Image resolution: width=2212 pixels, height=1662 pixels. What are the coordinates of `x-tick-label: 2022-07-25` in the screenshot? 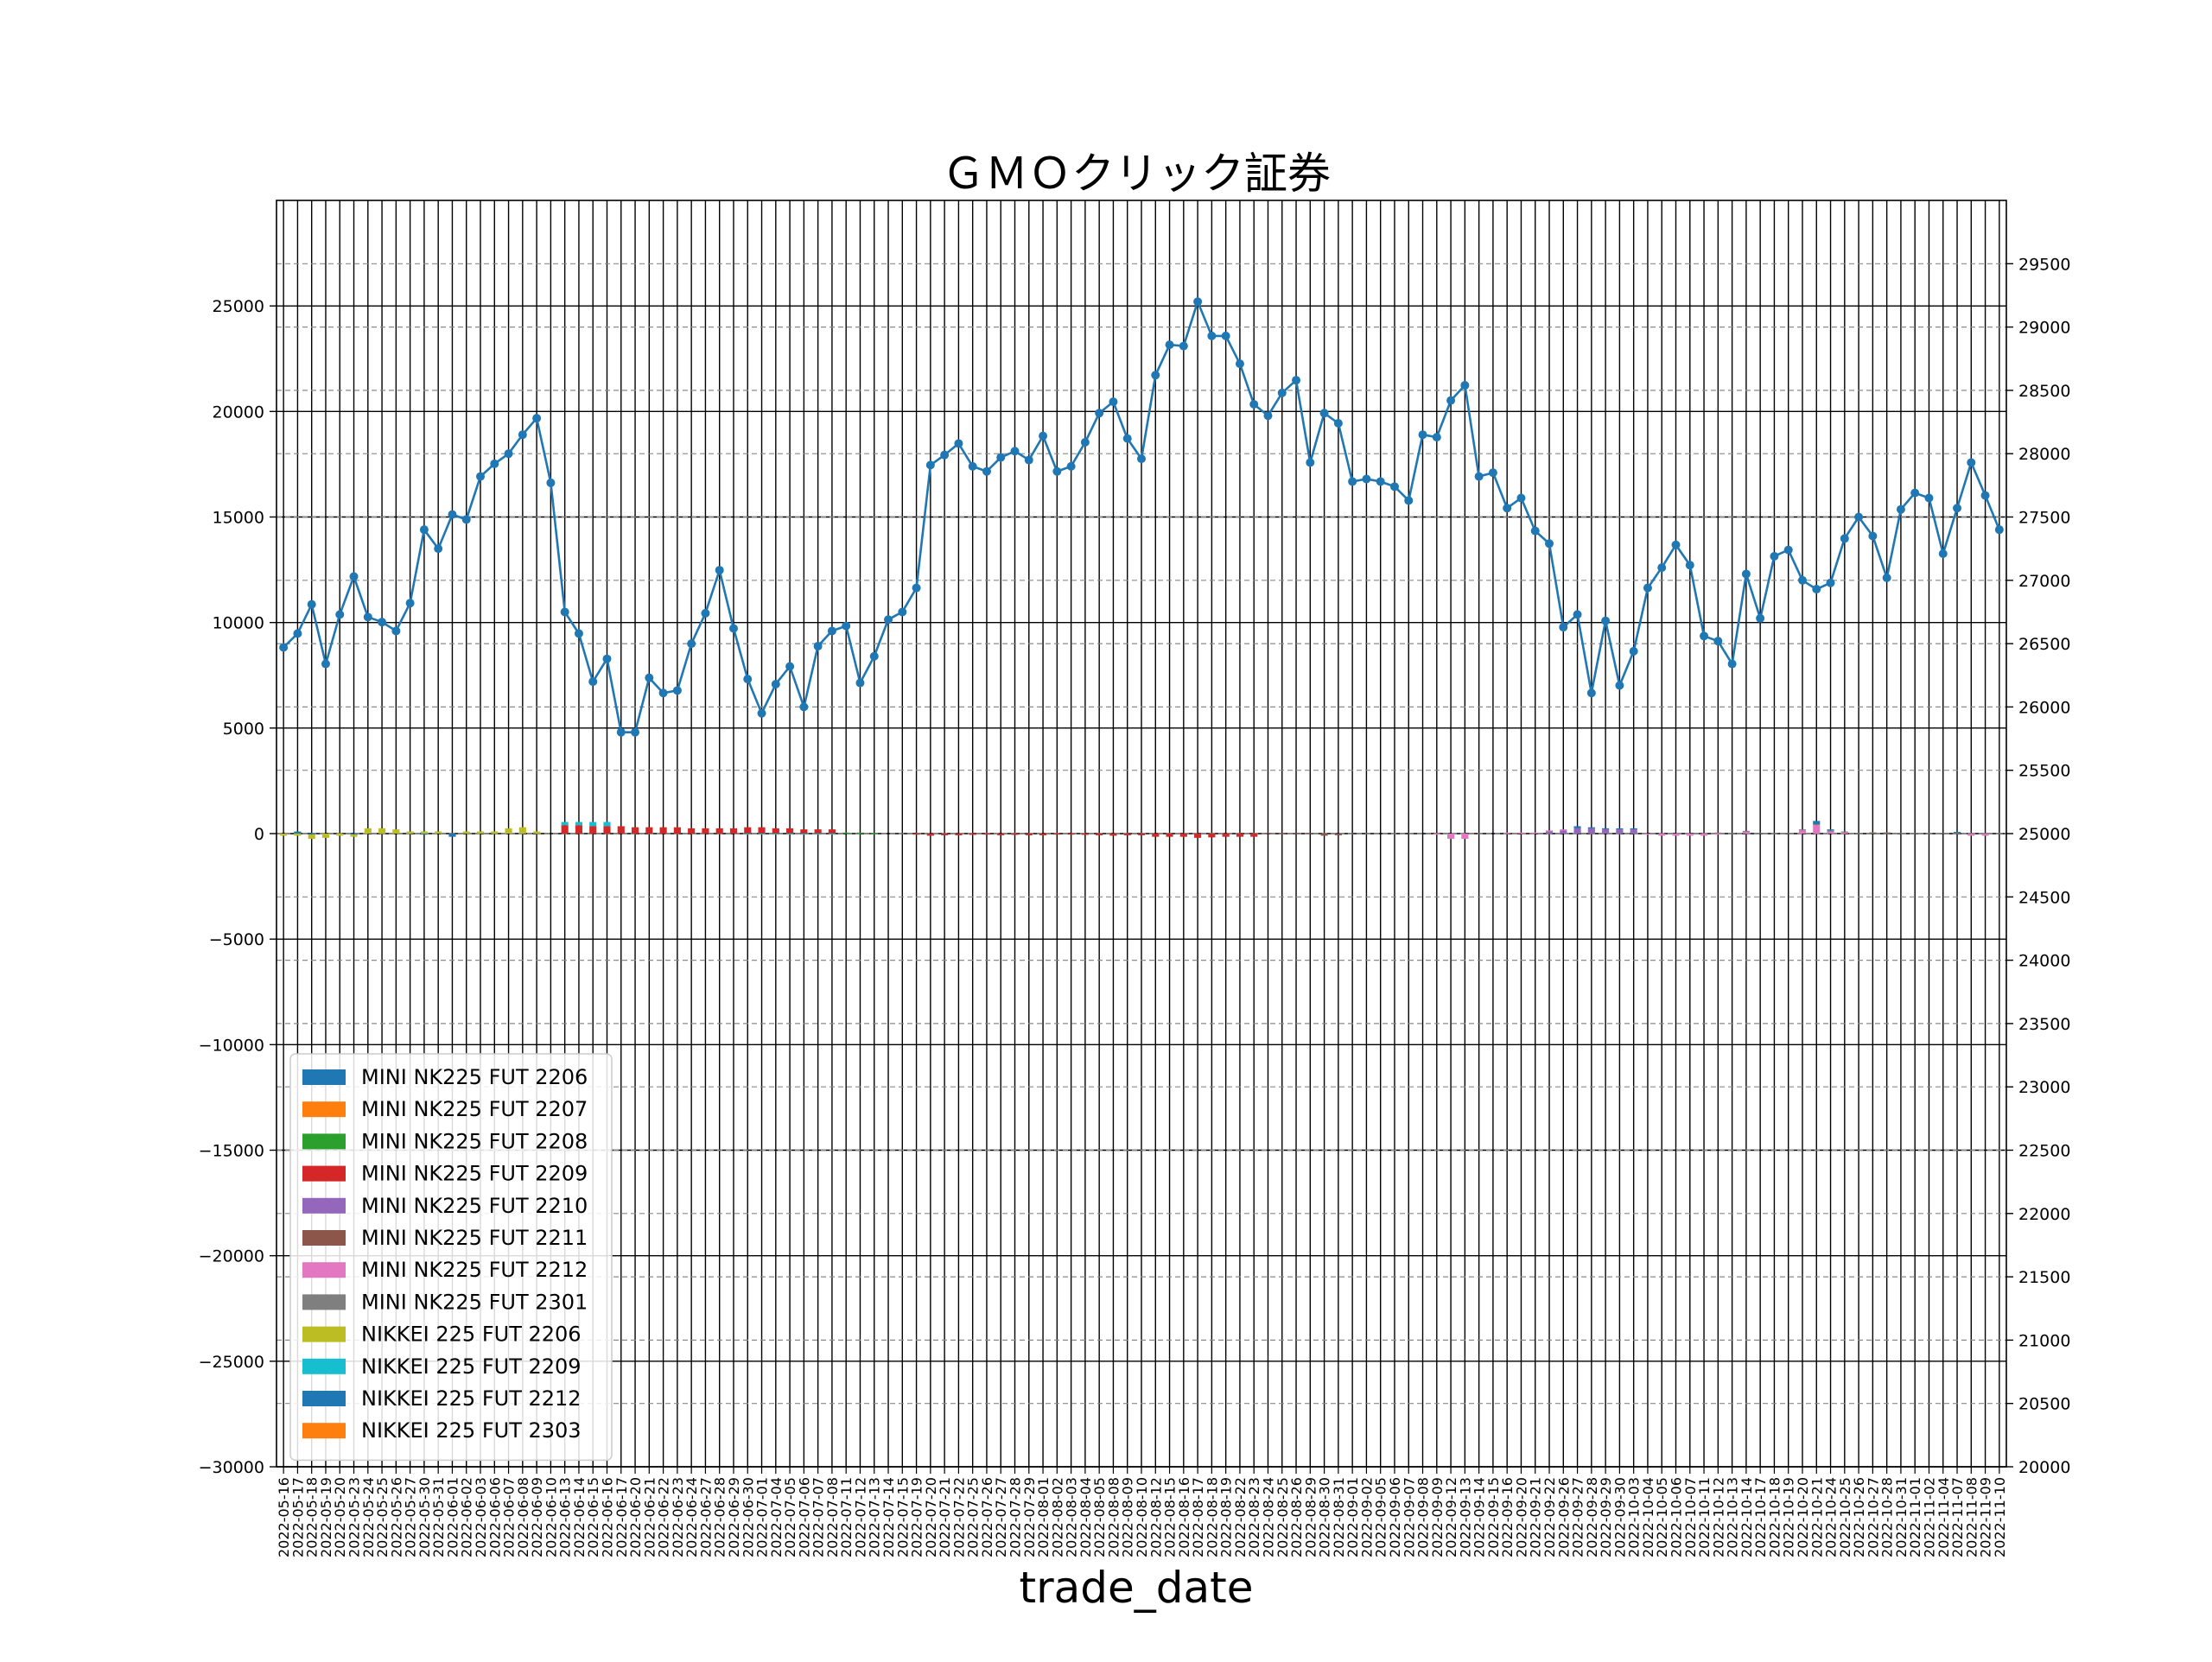 It's located at (973, 1517).